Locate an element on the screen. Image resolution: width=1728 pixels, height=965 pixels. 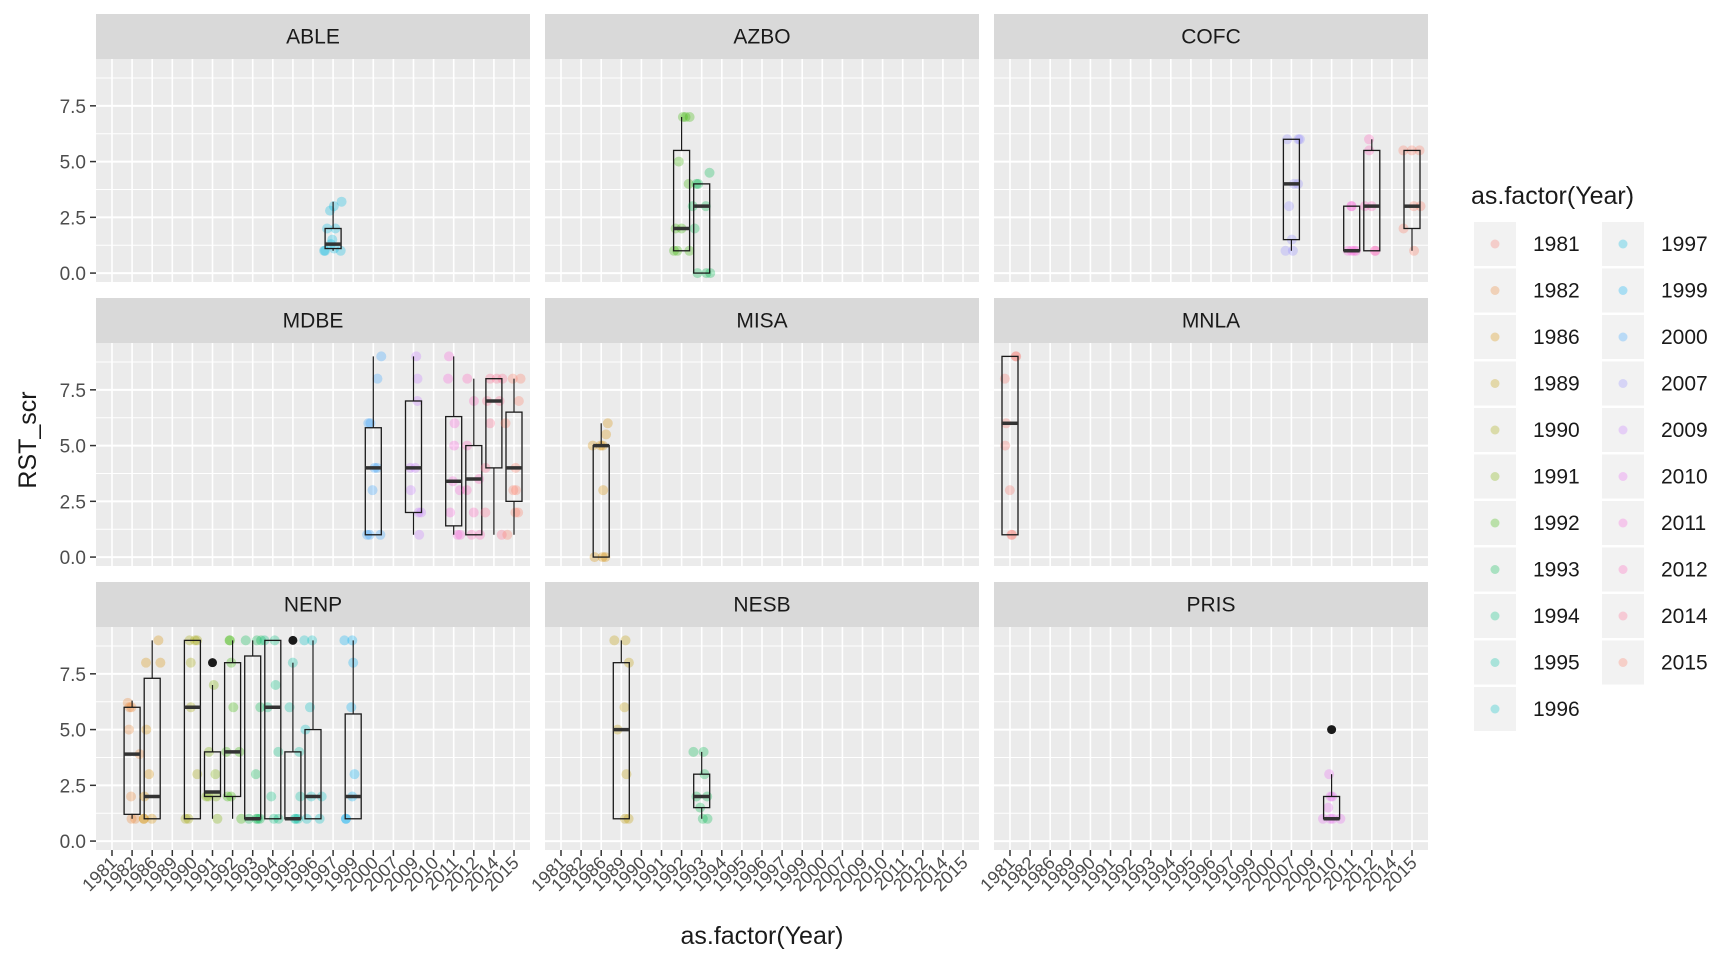
legend-label: 1986 is located at coordinates (1556, 337).